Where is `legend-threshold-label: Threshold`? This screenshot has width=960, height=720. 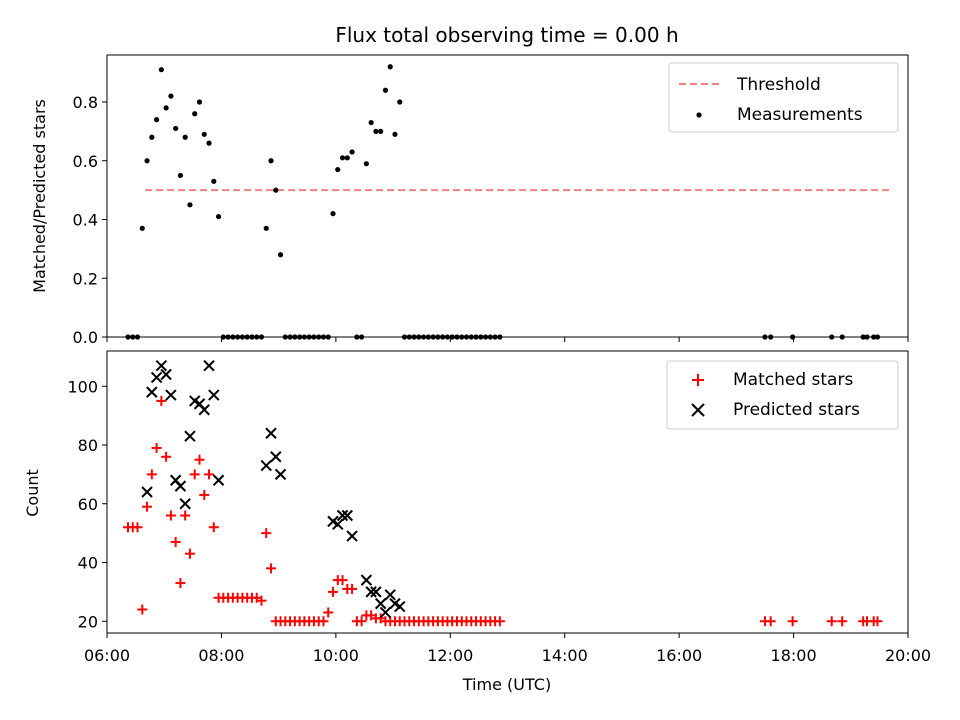
legend-threshold-label: Threshold is located at coordinates (778, 85).